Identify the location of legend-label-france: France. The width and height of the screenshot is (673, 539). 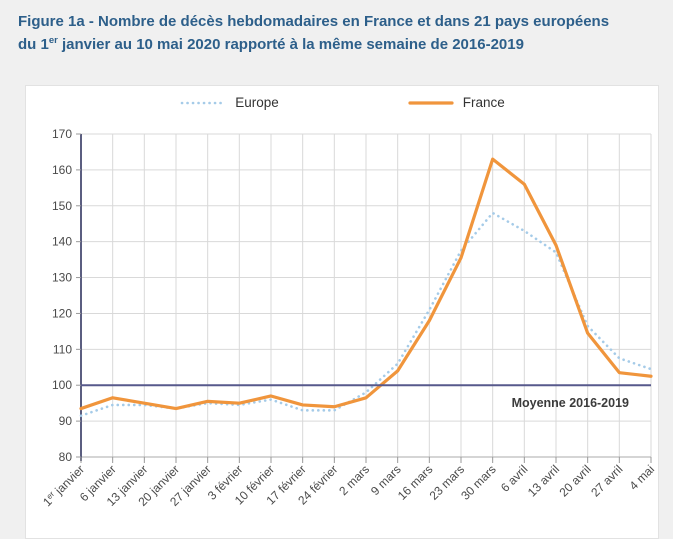
(483, 102).